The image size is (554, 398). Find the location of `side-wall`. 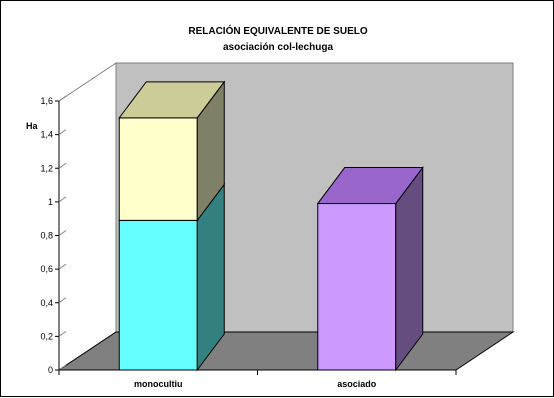

side-wall is located at coordinates (87, 216).